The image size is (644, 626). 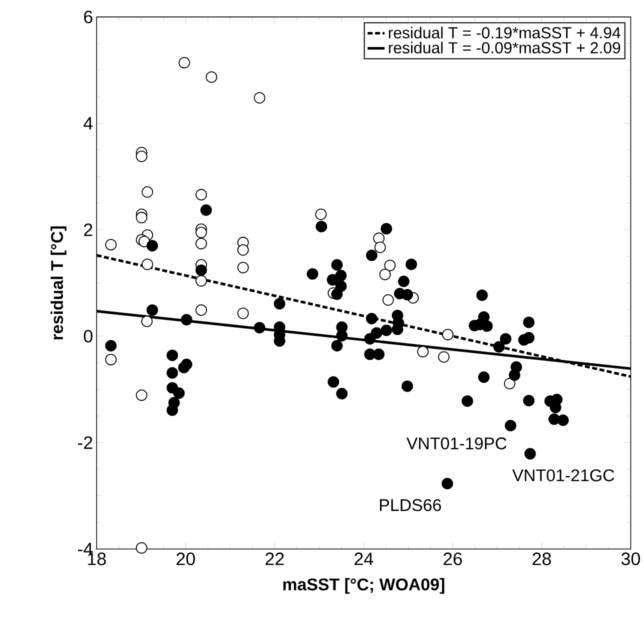 What do you see at coordinates (58, 283) in the screenshot?
I see `y-axis-title: residual T [°C]` at bounding box center [58, 283].